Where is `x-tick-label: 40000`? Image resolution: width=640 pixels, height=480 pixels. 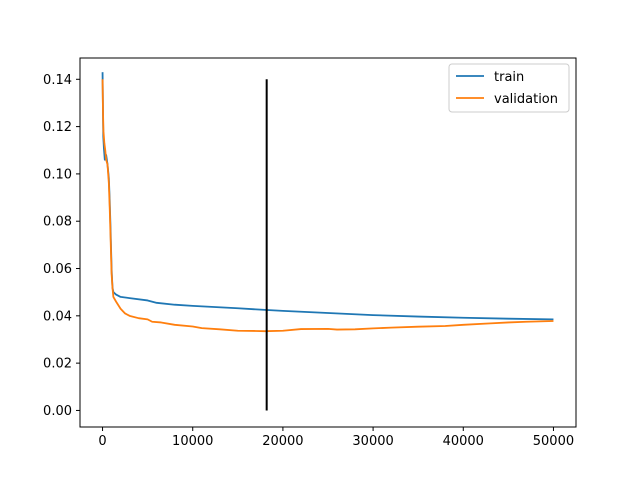 x-tick-label: 40000 is located at coordinates (463, 441).